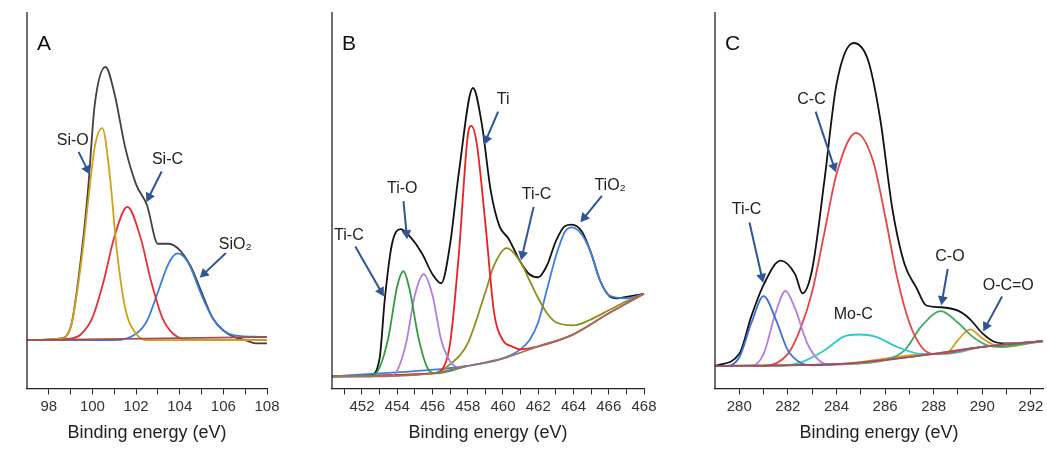 The height and width of the screenshot is (452, 1047). I want to click on annotation: C-O, so click(950, 255).